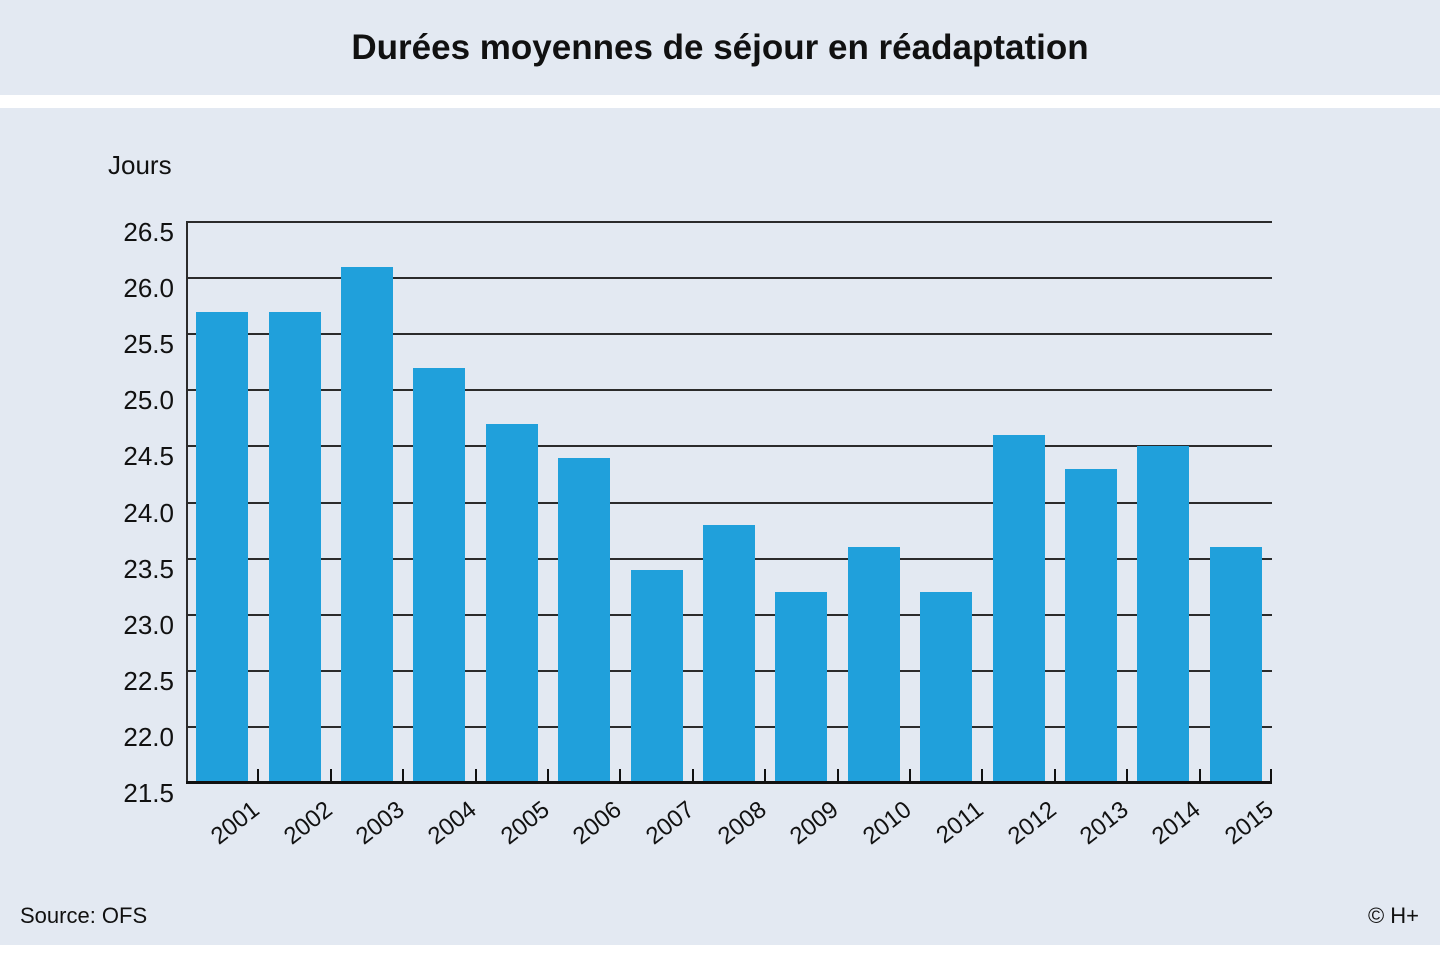 This screenshot has width=1440, height=955. I want to click on y-tick-label-24.0: 24.0, so click(148, 512).